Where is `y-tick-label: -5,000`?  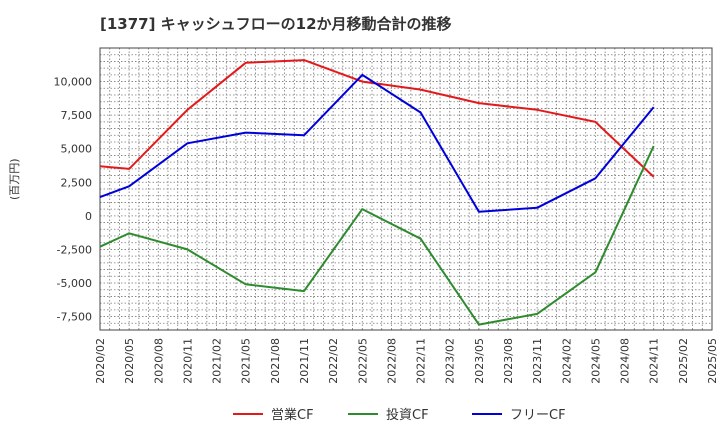 y-tick-label: -5,000 is located at coordinates (74, 283).